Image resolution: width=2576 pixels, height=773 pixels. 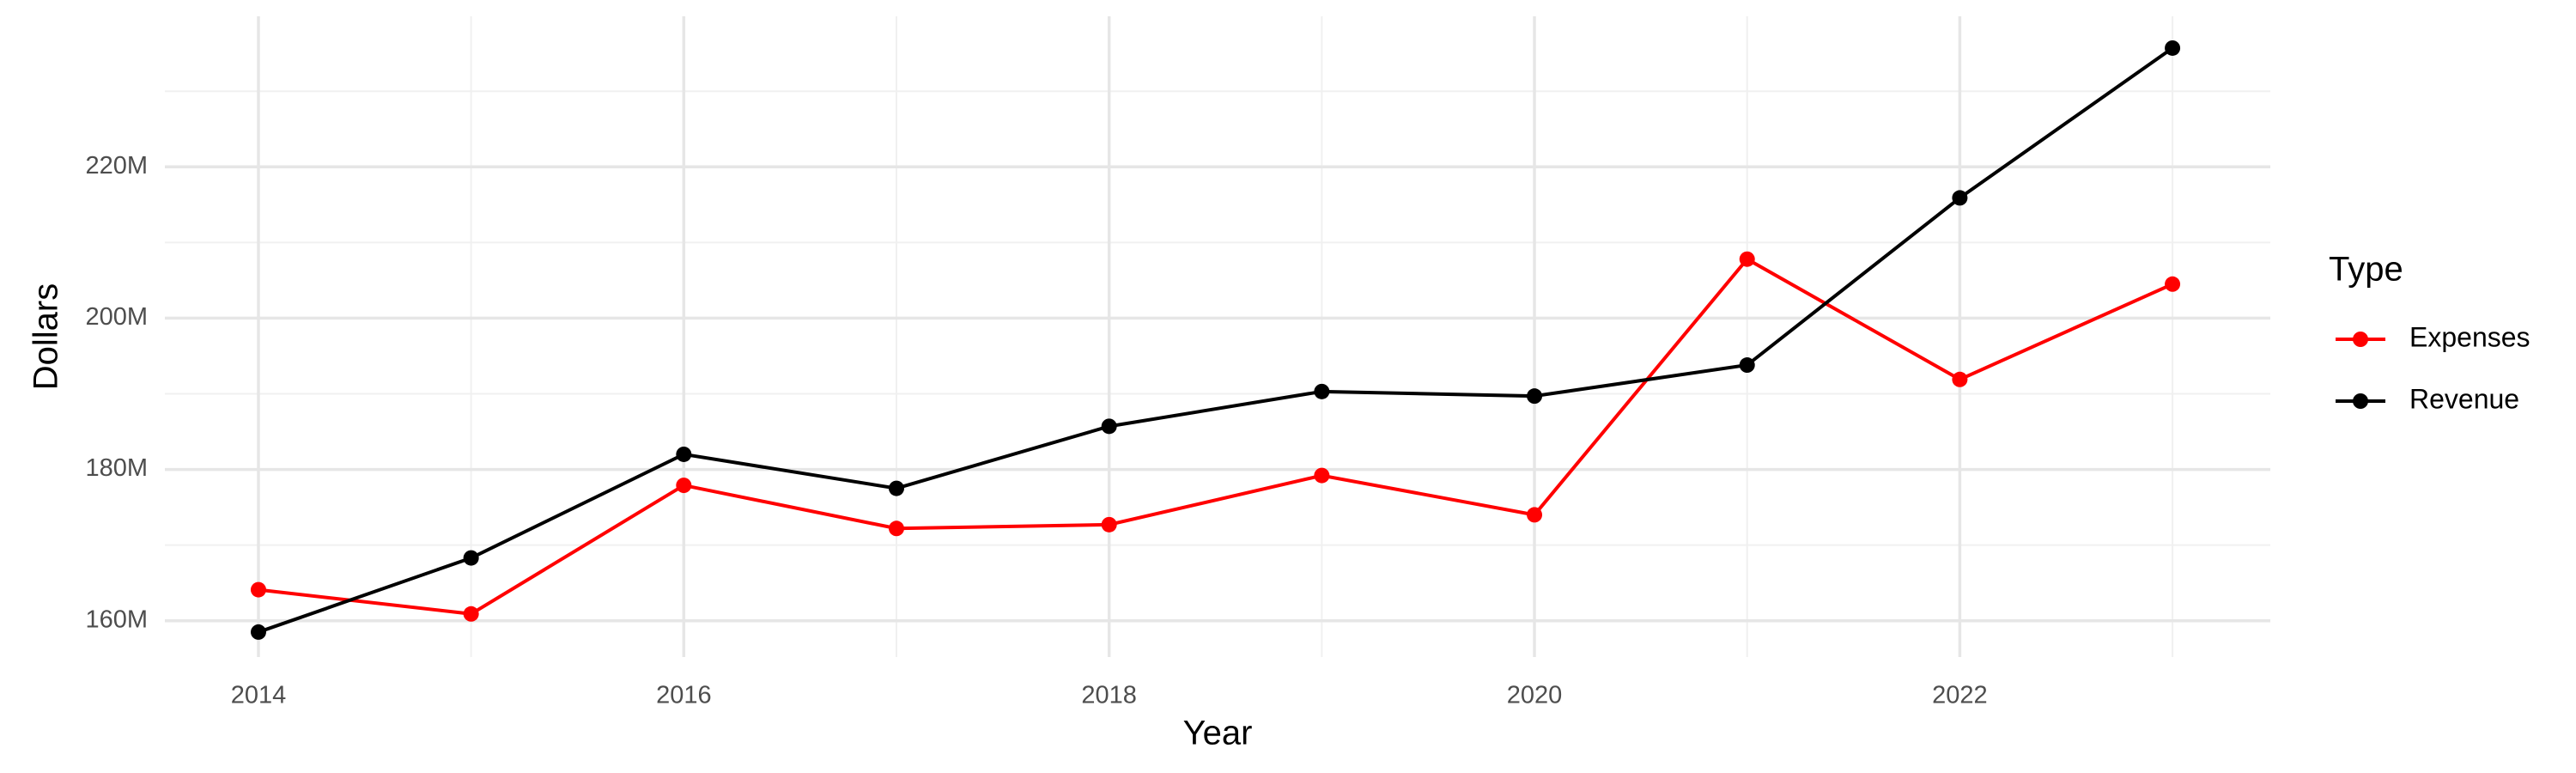 What do you see at coordinates (1109, 695) in the screenshot?
I see `x-tick-label: 2018` at bounding box center [1109, 695].